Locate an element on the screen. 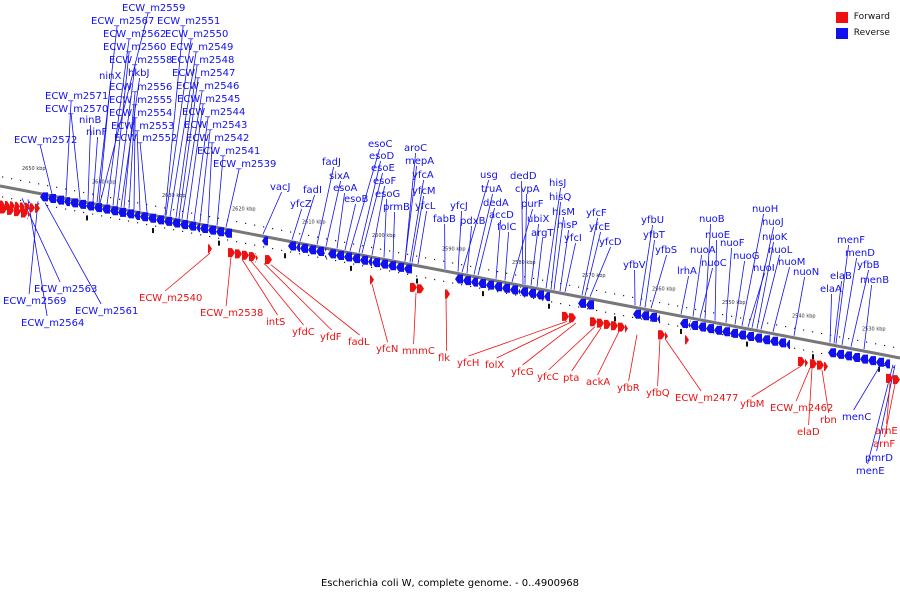 The height and width of the screenshot is (600, 900). reverse-gene-label: ECW_m2549 is located at coordinates (201, 47).